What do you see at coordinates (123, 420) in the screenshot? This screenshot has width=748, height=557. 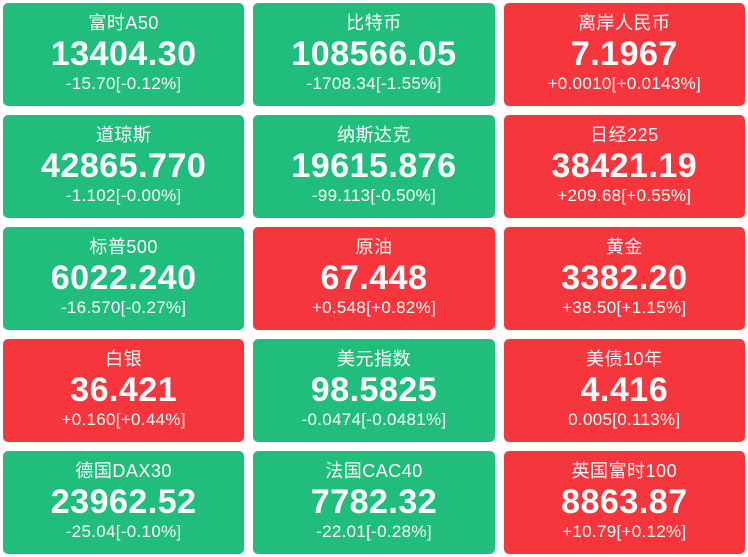 I see `price-change: +0.160[+0.44%]` at bounding box center [123, 420].